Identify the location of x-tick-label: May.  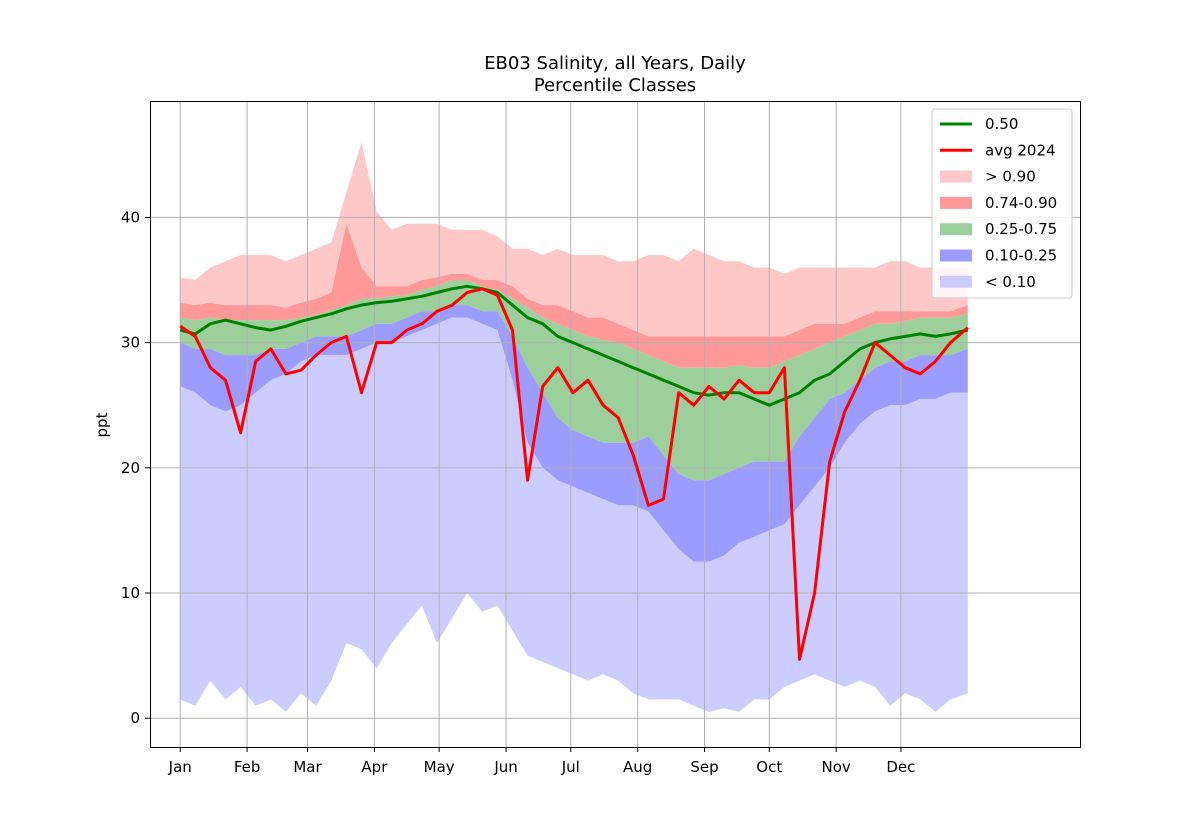
(439, 767).